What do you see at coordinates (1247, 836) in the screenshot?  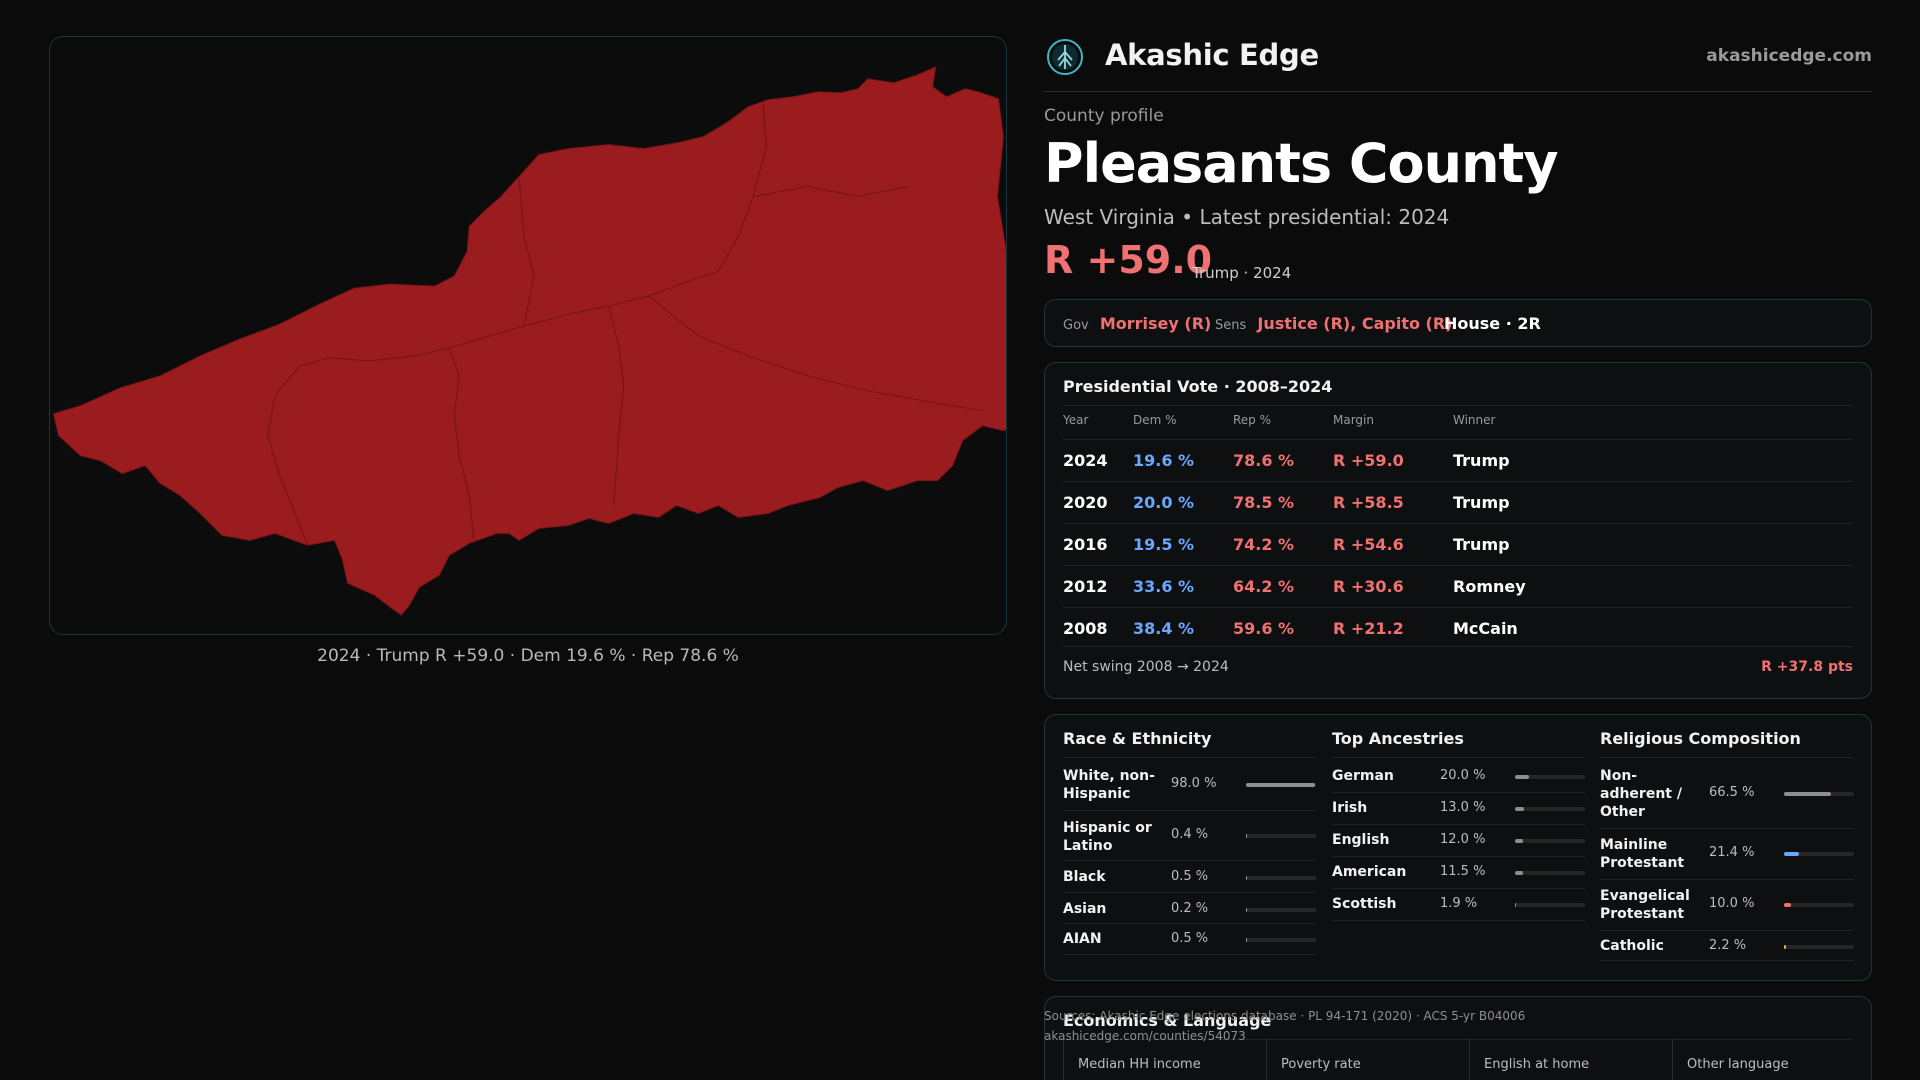 I see `race-bar-fill` at bounding box center [1247, 836].